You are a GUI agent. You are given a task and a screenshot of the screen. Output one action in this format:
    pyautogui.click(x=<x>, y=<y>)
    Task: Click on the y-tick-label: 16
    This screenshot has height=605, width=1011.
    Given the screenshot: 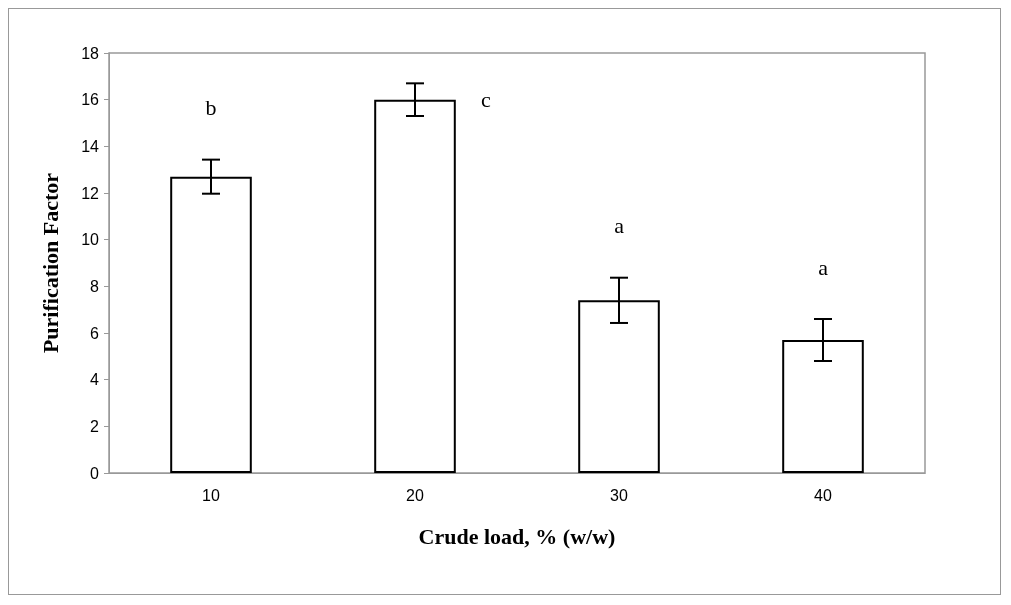 What is the action you would take?
    pyautogui.click(x=90, y=100)
    